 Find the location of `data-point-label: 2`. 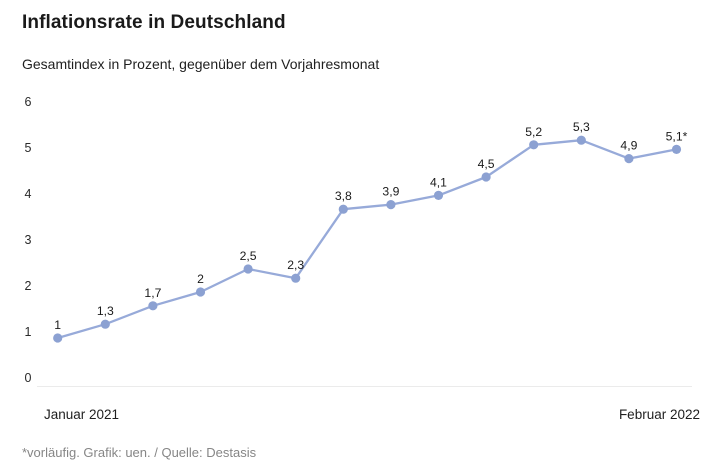

data-point-label: 2 is located at coordinates (200, 279).